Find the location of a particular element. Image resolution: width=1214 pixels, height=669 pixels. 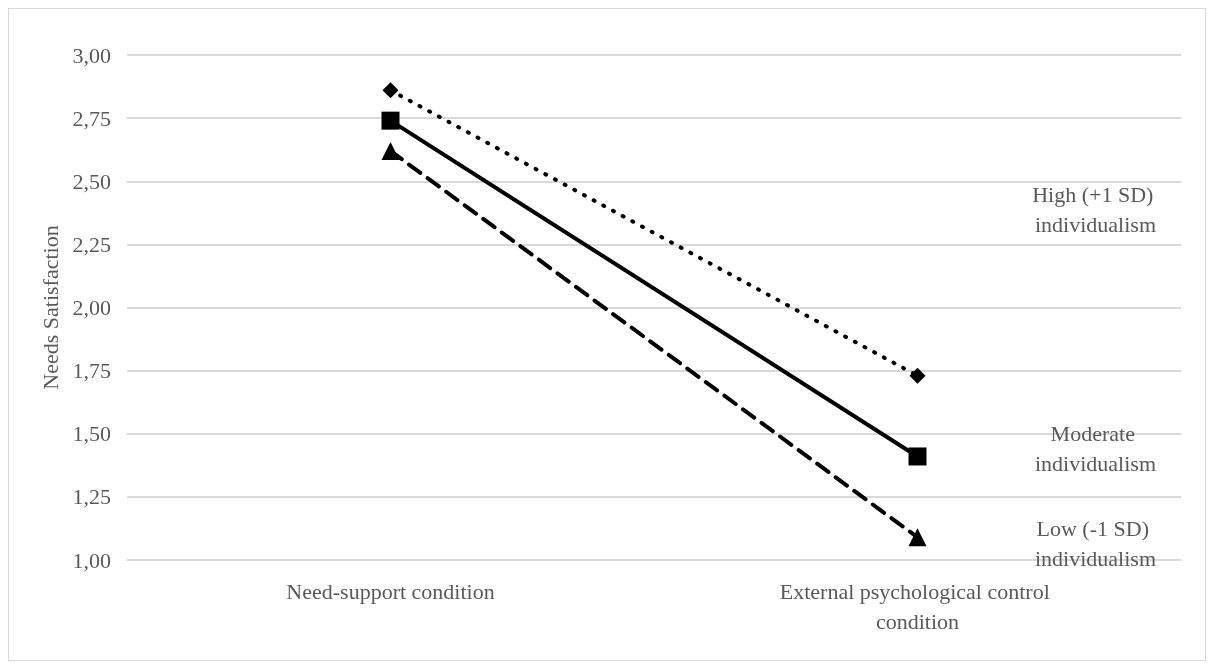

y-tick-label: 1,00 is located at coordinates (91, 560).